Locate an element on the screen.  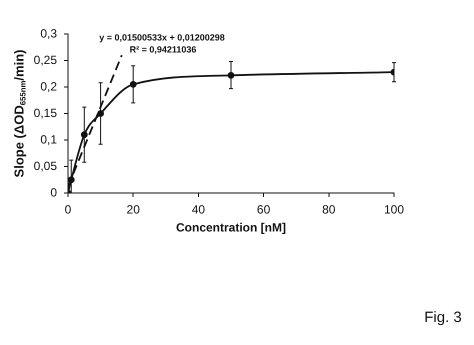
x-tick-label: 0 is located at coordinates (68, 209).